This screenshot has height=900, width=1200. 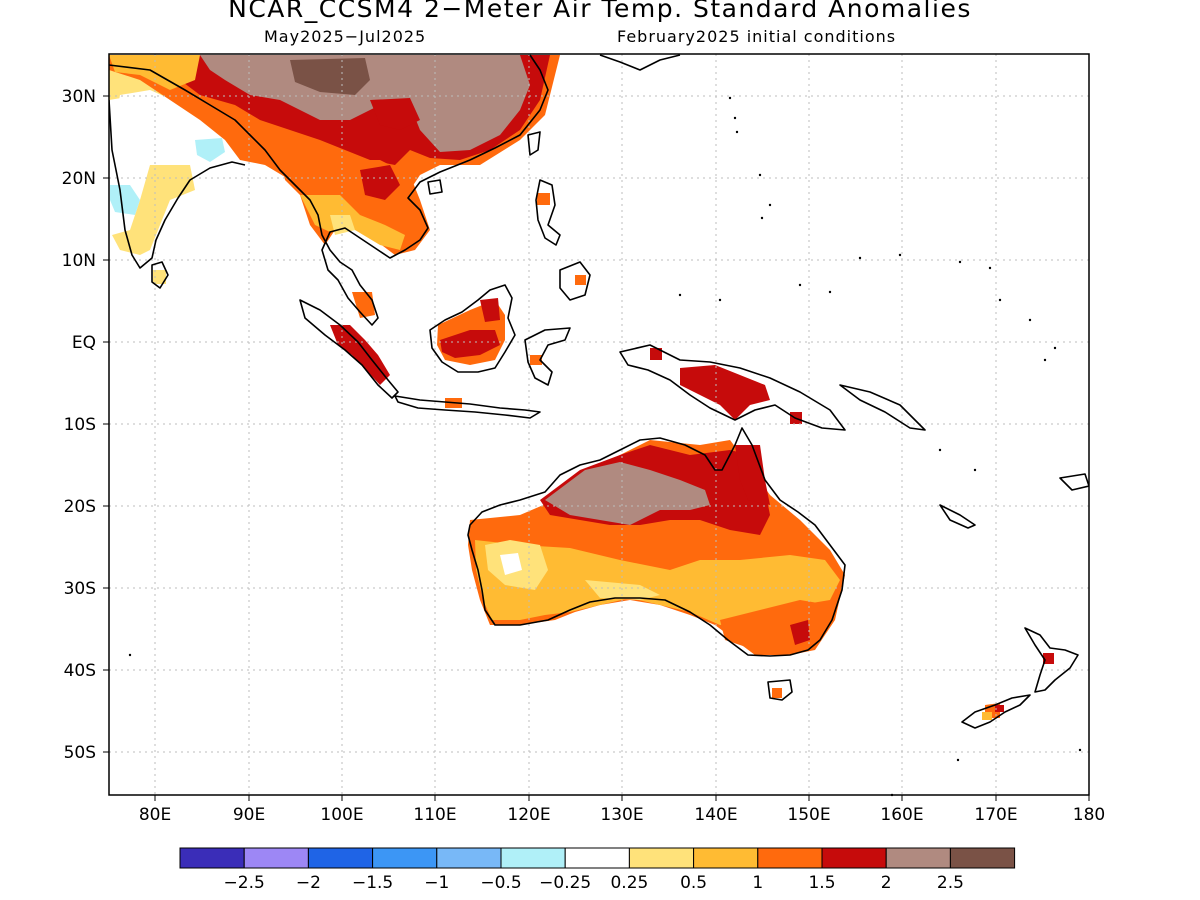 What do you see at coordinates (622, 590) in the screenshot?
I see `anomaly-shade-australia-yellow-band` at bounding box center [622, 590].